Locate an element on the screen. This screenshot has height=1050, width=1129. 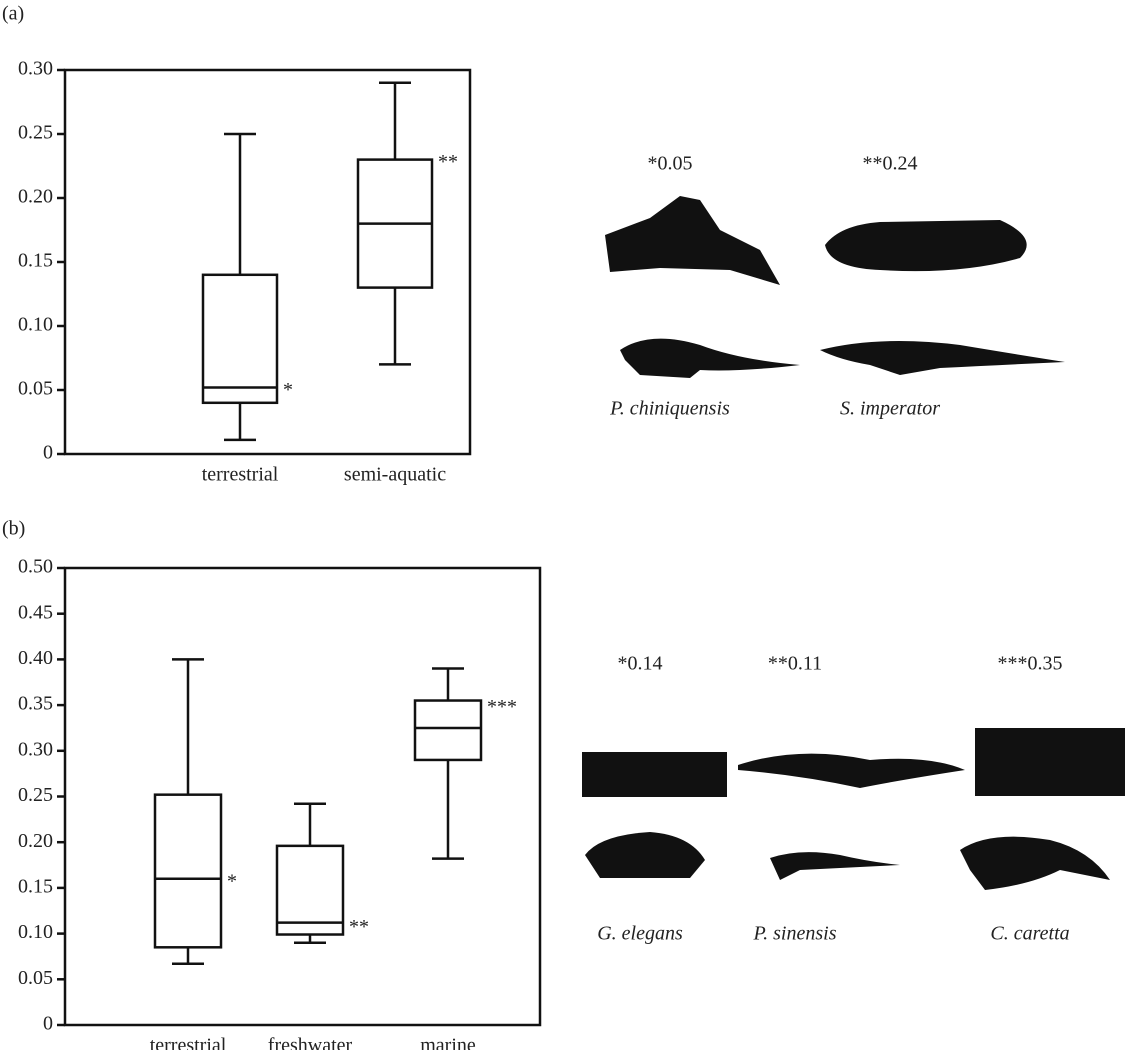
species-name: C. caretta is located at coordinates (1029, 934).